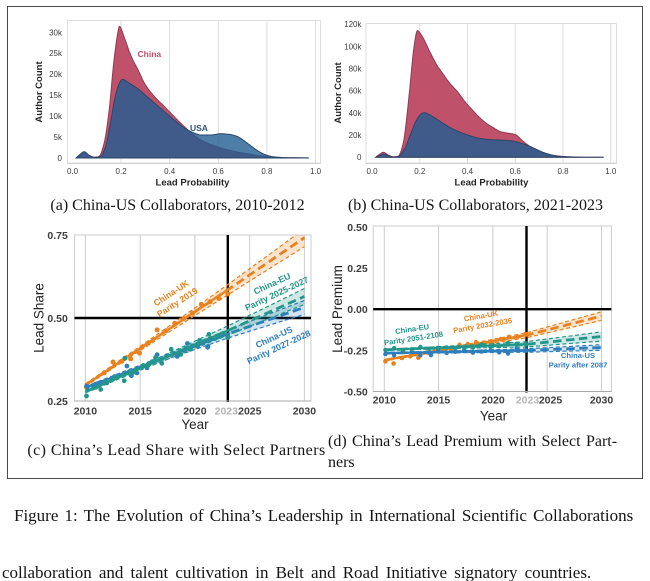  I want to click on svg-text: Lead Share, so click(38, 318).